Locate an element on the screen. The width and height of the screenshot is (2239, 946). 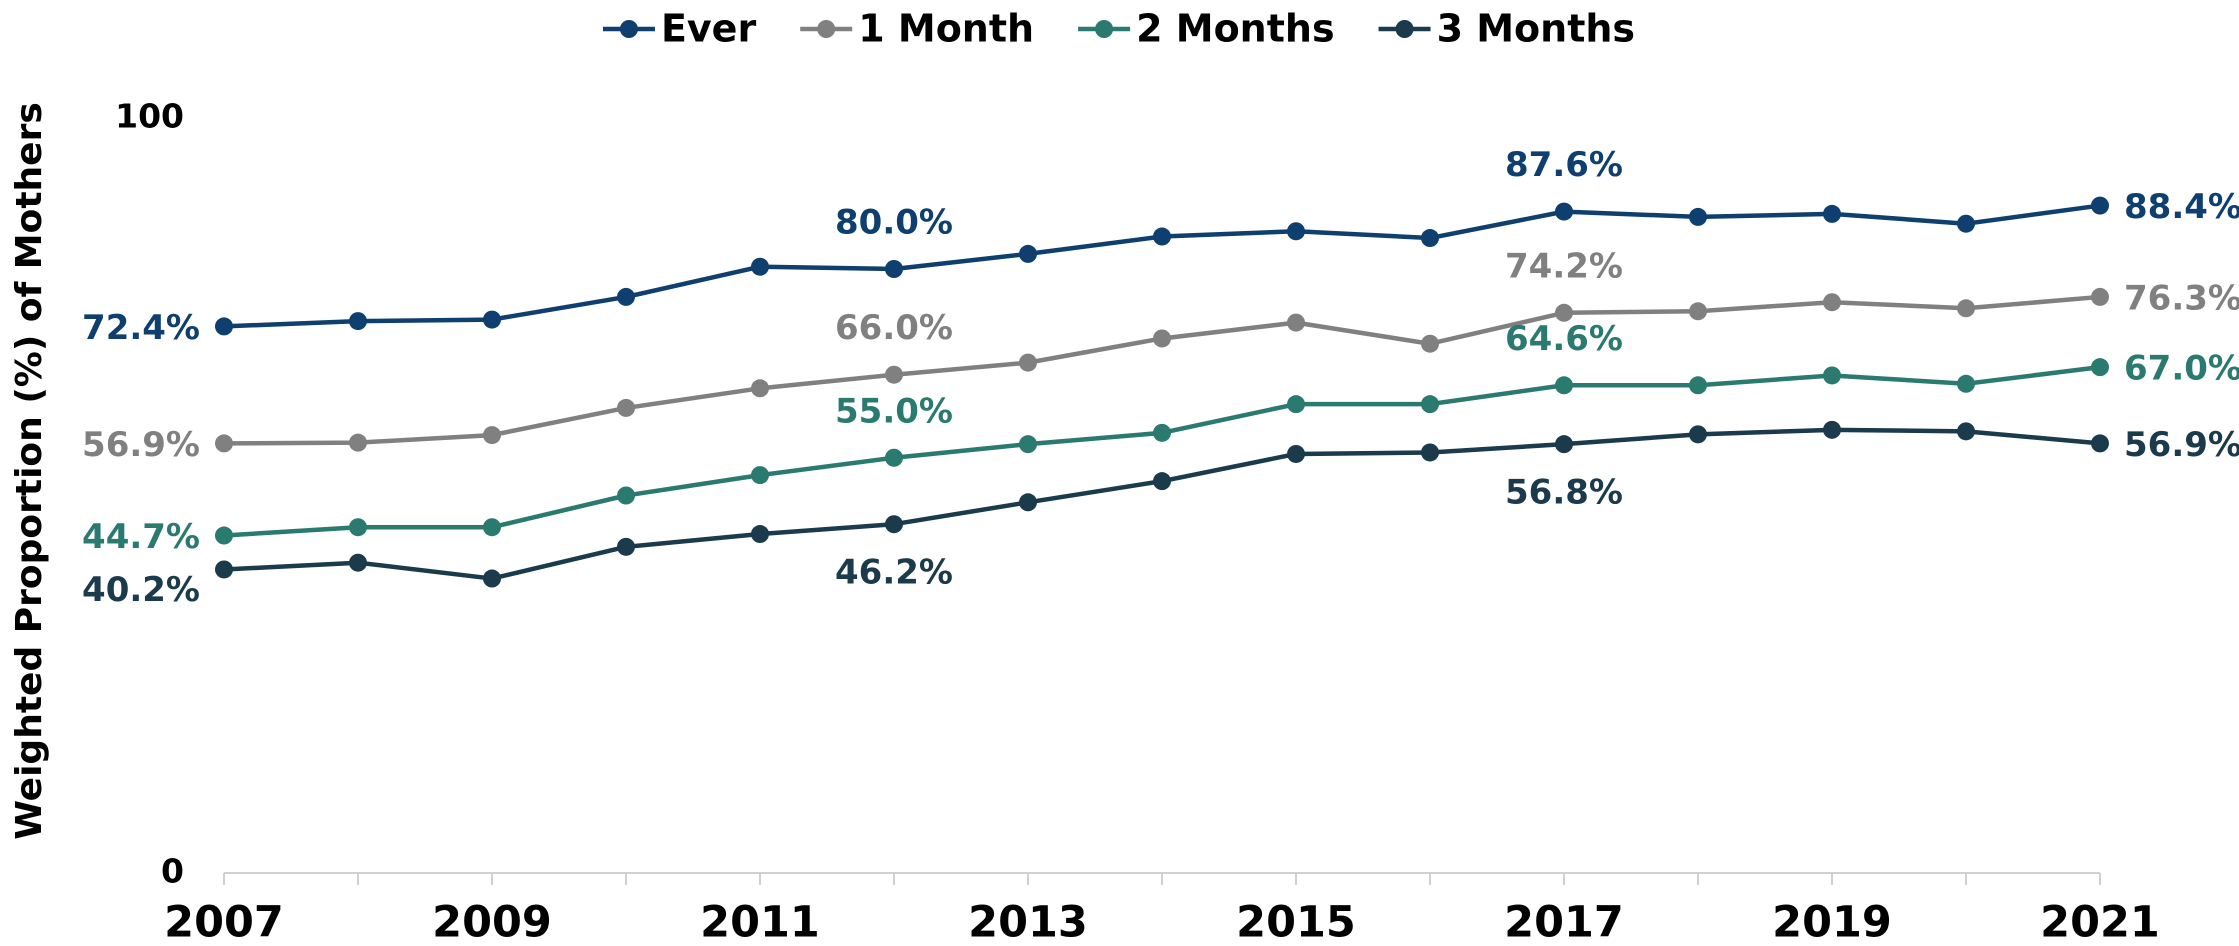
y-tick-label: 0 is located at coordinates (172, 871).